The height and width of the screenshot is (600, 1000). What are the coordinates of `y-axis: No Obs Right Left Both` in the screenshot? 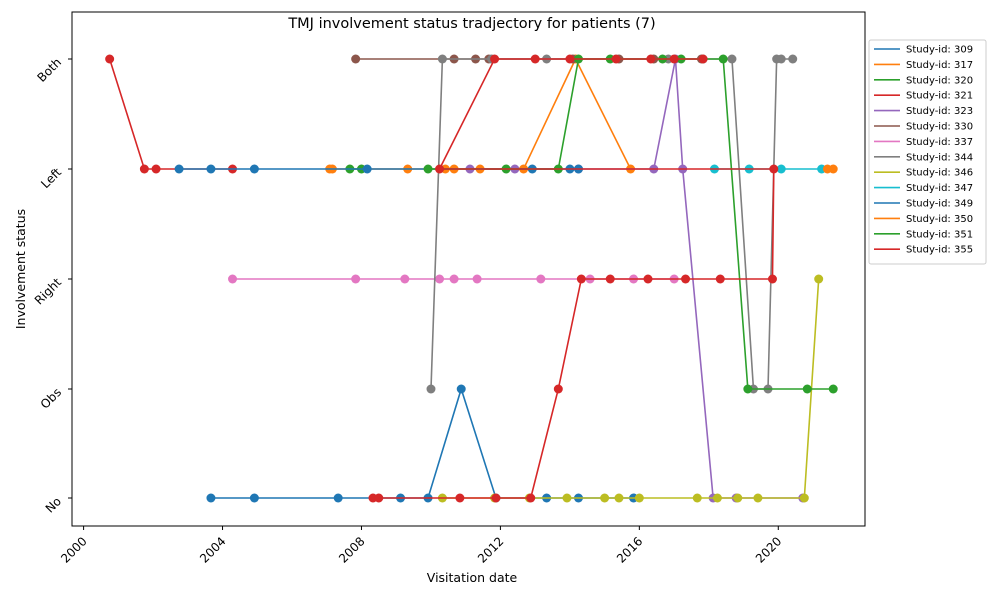 It's located at (52, 285).